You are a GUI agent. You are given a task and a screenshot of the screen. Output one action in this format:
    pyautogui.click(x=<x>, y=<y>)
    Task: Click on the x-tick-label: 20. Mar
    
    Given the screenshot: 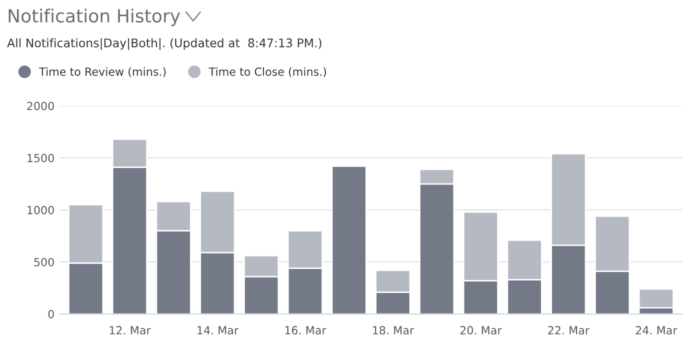 What is the action you would take?
    pyautogui.click(x=481, y=330)
    